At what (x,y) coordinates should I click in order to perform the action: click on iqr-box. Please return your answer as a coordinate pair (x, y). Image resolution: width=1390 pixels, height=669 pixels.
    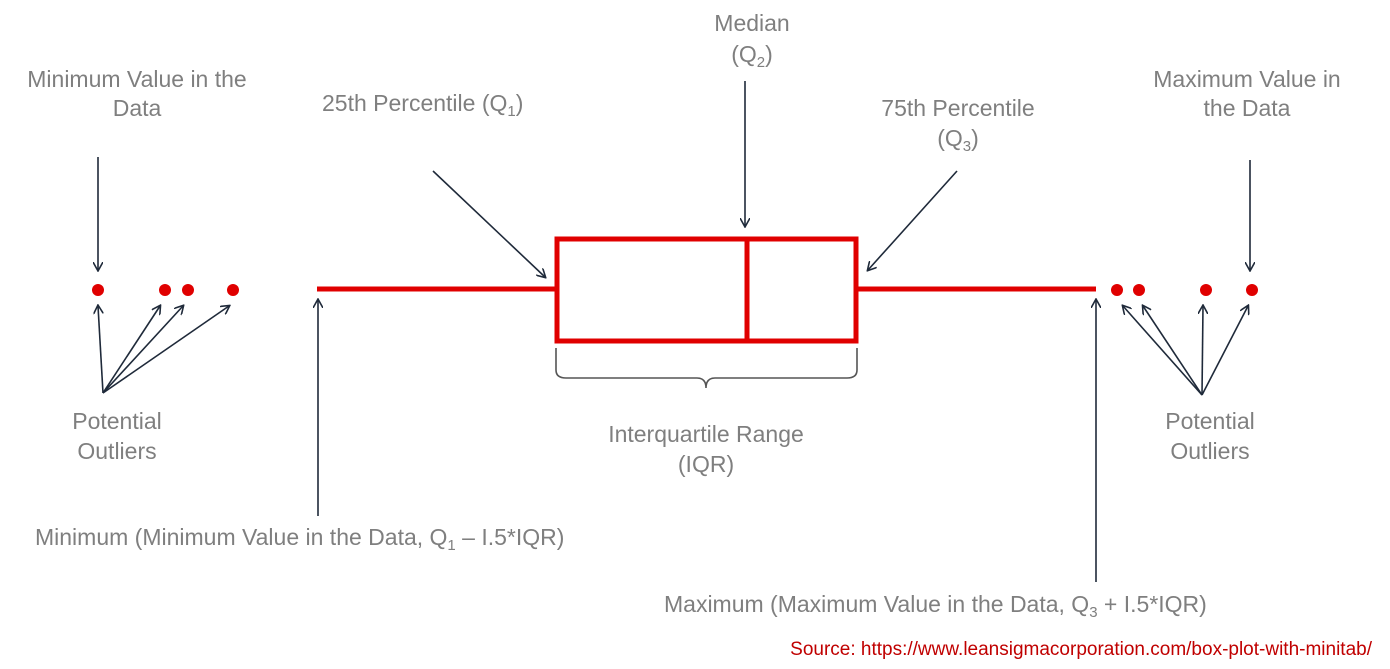
    Looking at the image, I should click on (706, 290).